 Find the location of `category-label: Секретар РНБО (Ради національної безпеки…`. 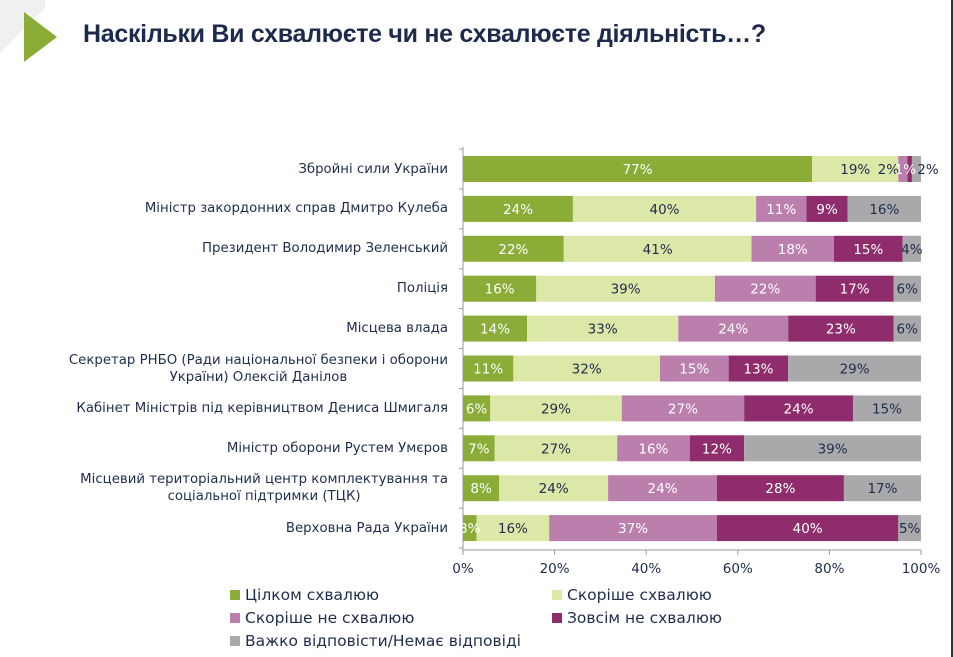

category-label: Секретар РНБО (Ради національної безпеки… is located at coordinates (258, 369).